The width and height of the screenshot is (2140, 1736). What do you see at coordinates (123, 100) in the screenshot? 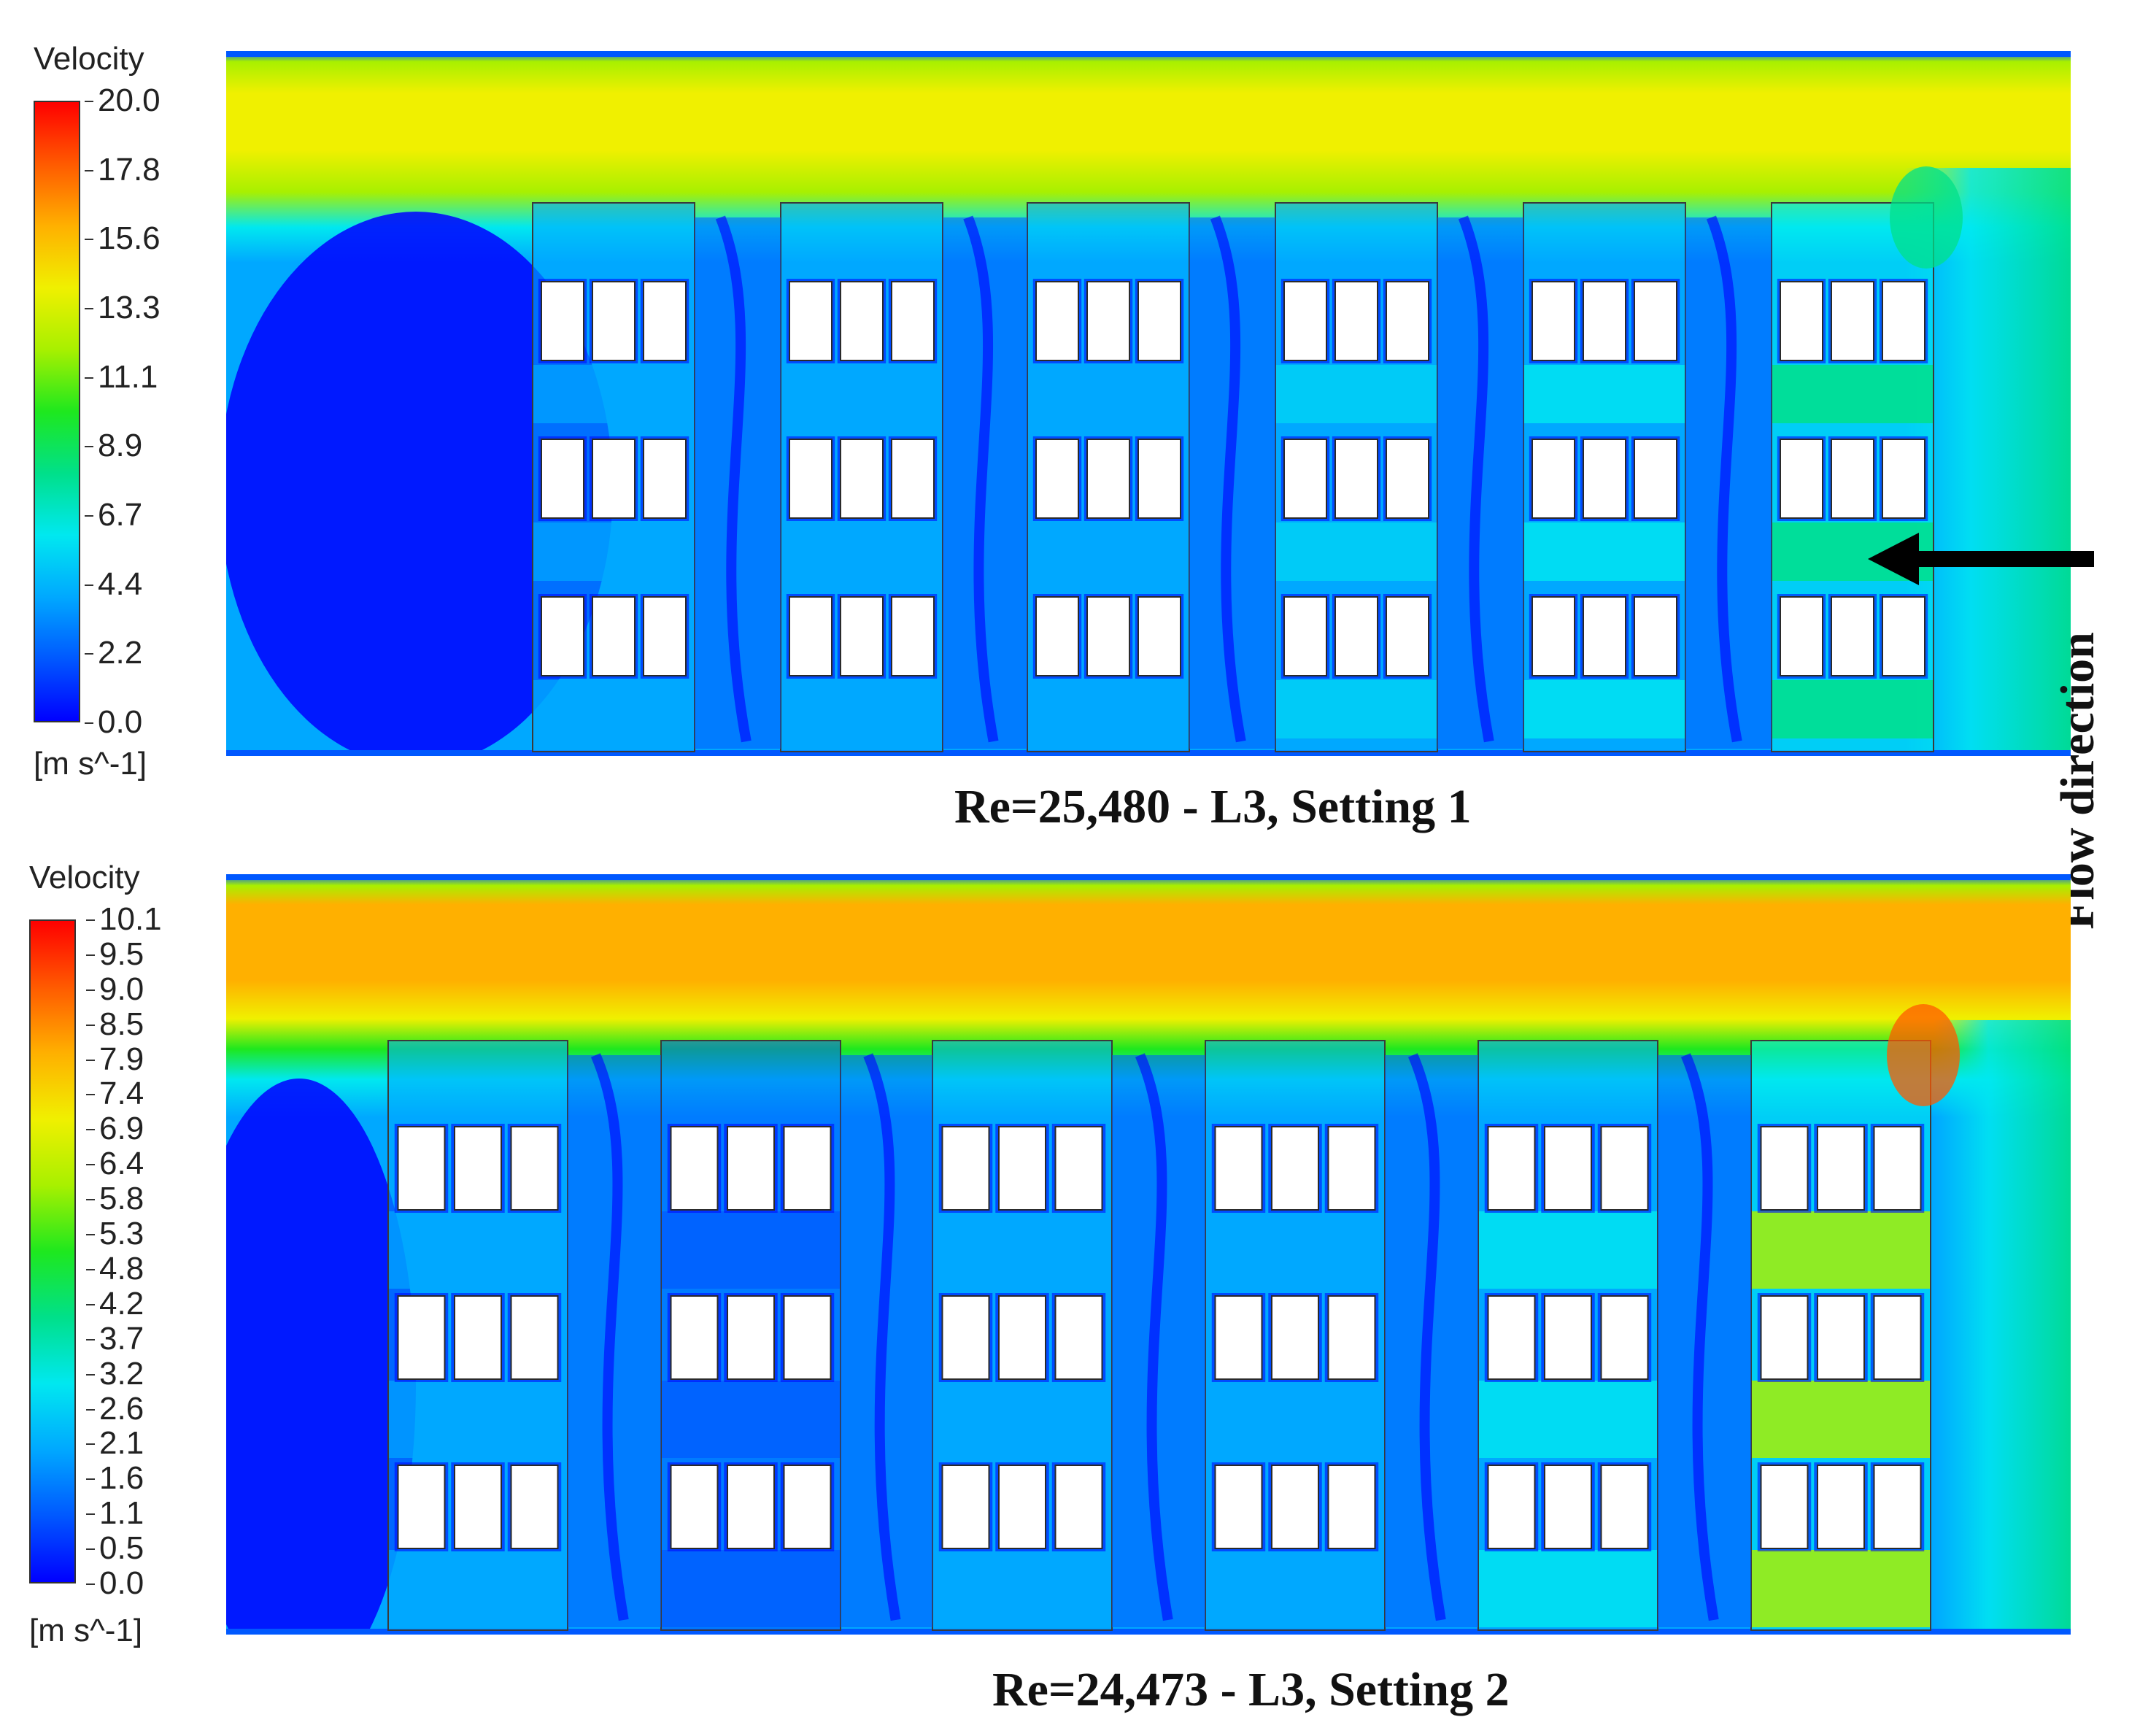
I see `legend-tick-label: 20.0` at bounding box center [123, 100].